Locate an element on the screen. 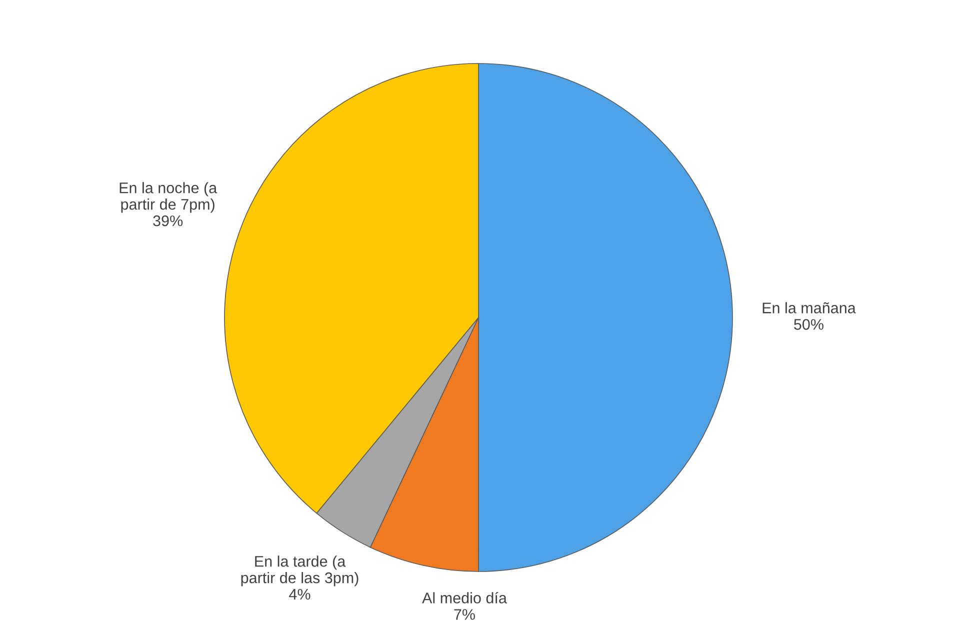 This screenshot has height=635, width=957. data-label: 39% is located at coordinates (168, 220).